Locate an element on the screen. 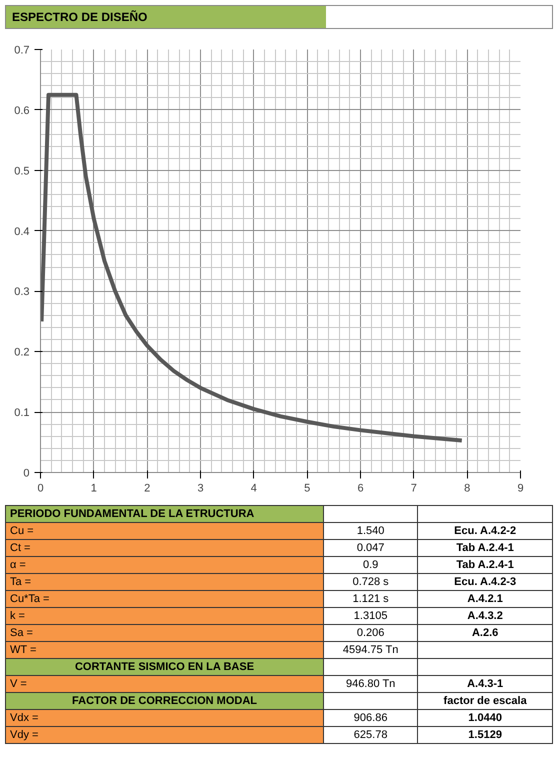 The image size is (560, 775). text: FACTOR DE CORRECCION MODAL is located at coordinates (165, 701).